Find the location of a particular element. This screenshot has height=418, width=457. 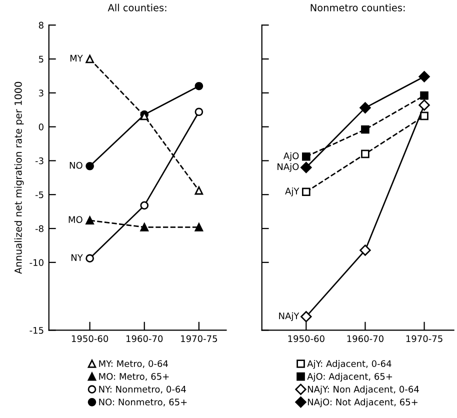

chart-title: All counties: is located at coordinates (137, 8).